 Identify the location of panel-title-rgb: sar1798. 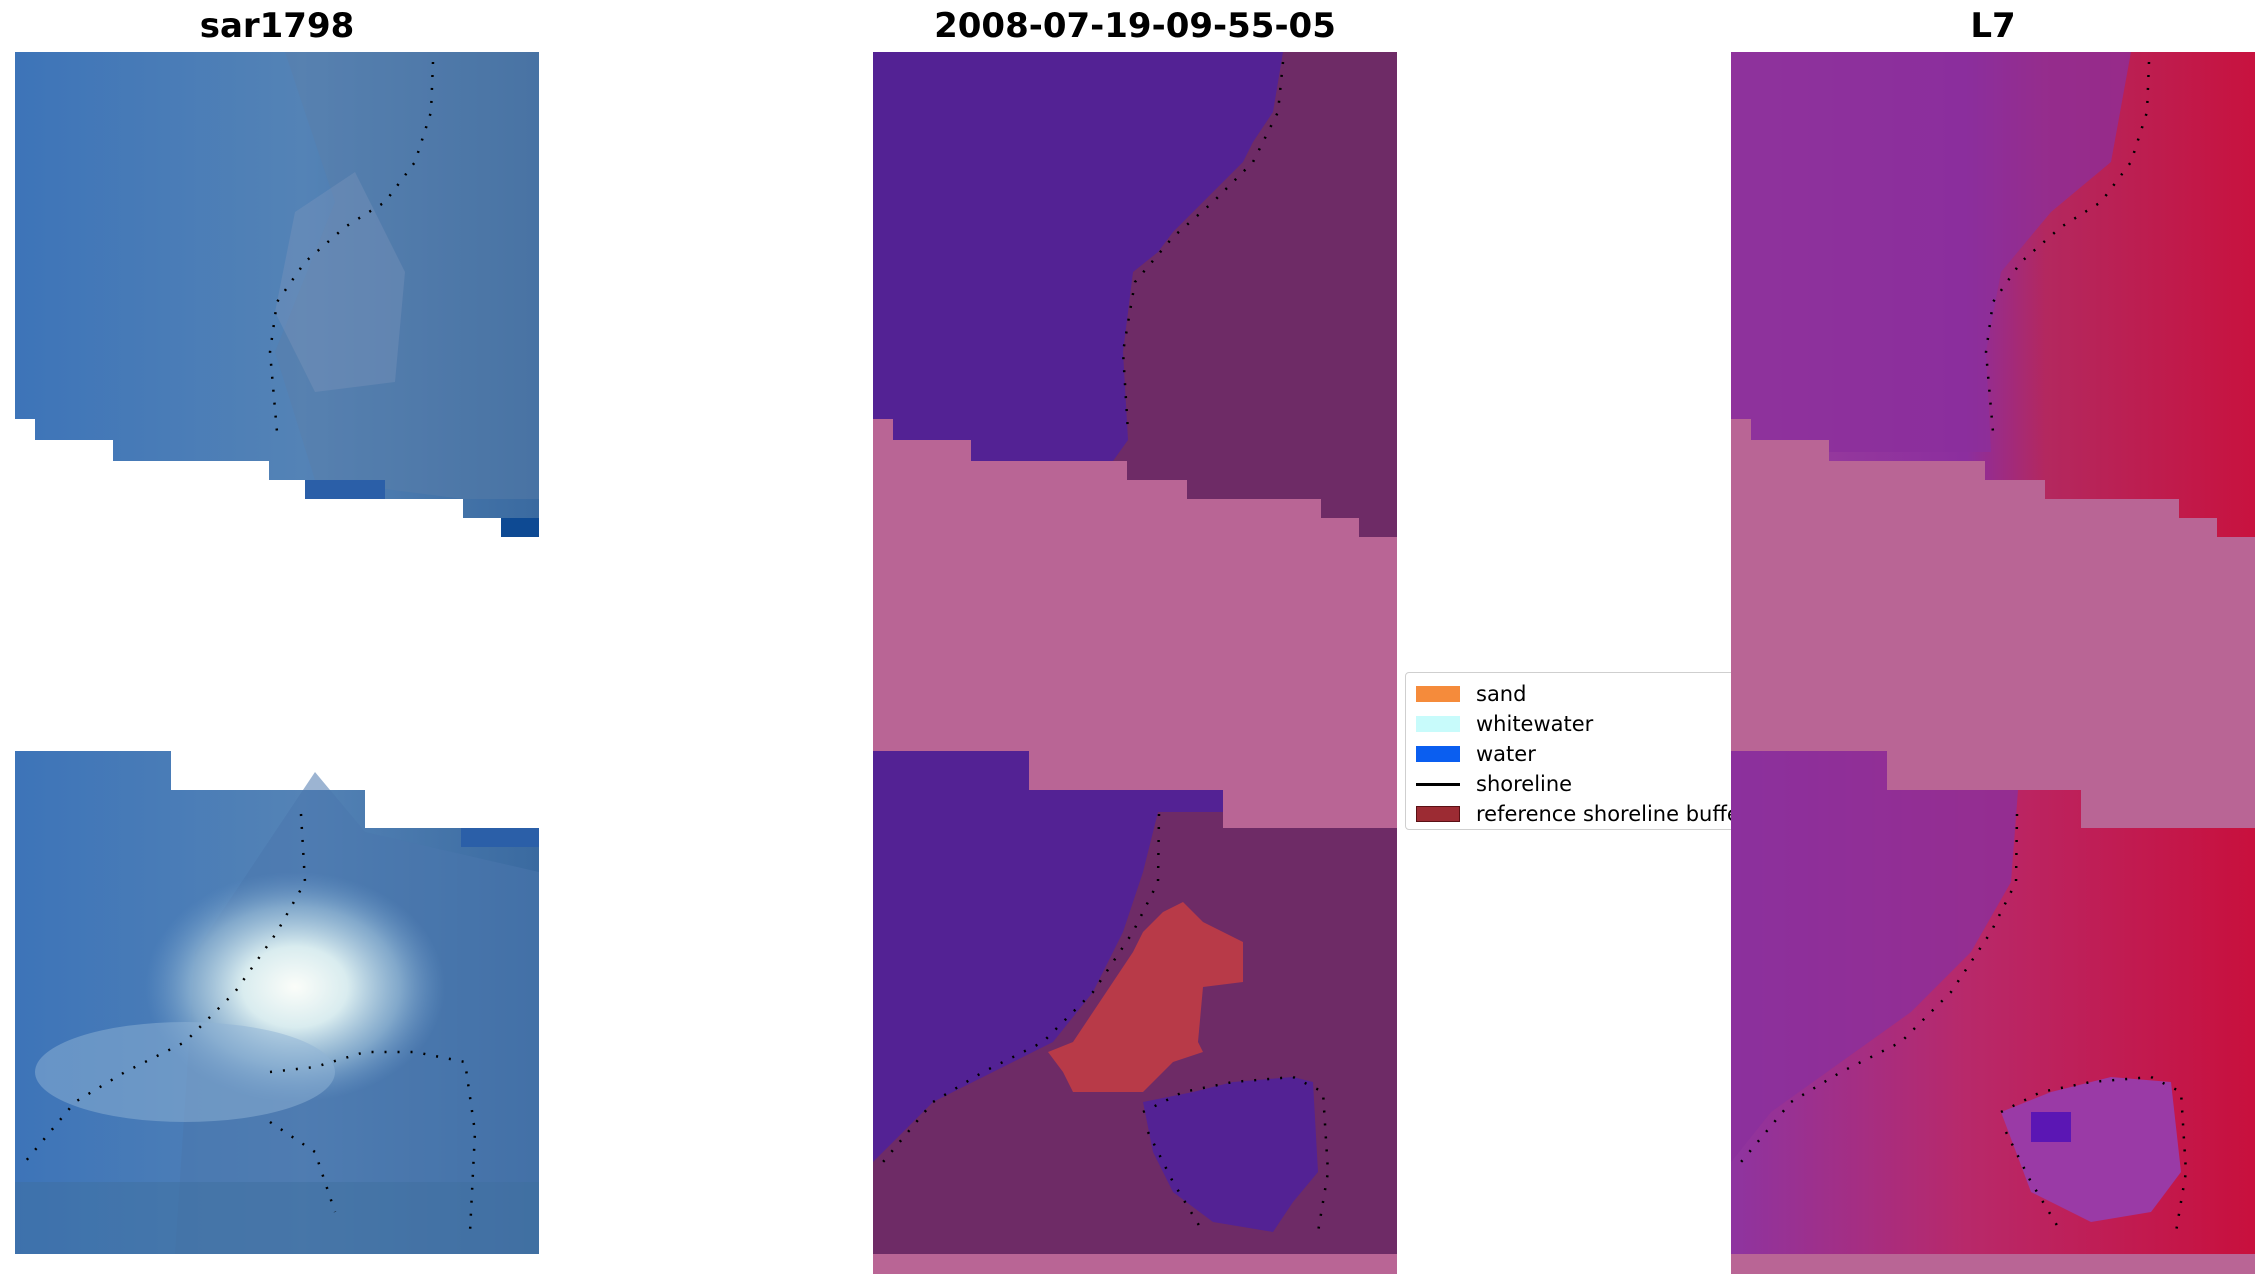
(277, 26).